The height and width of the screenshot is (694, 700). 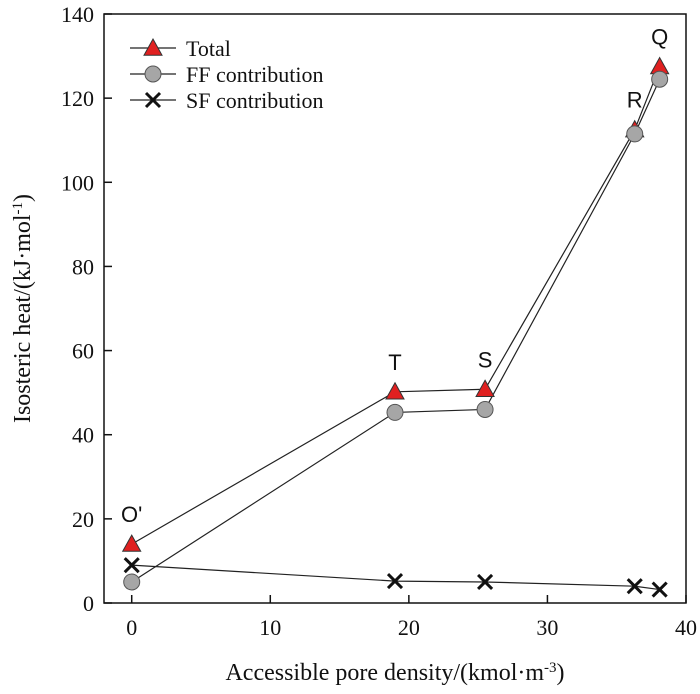 I want to click on point-label: T, so click(x=394, y=362).